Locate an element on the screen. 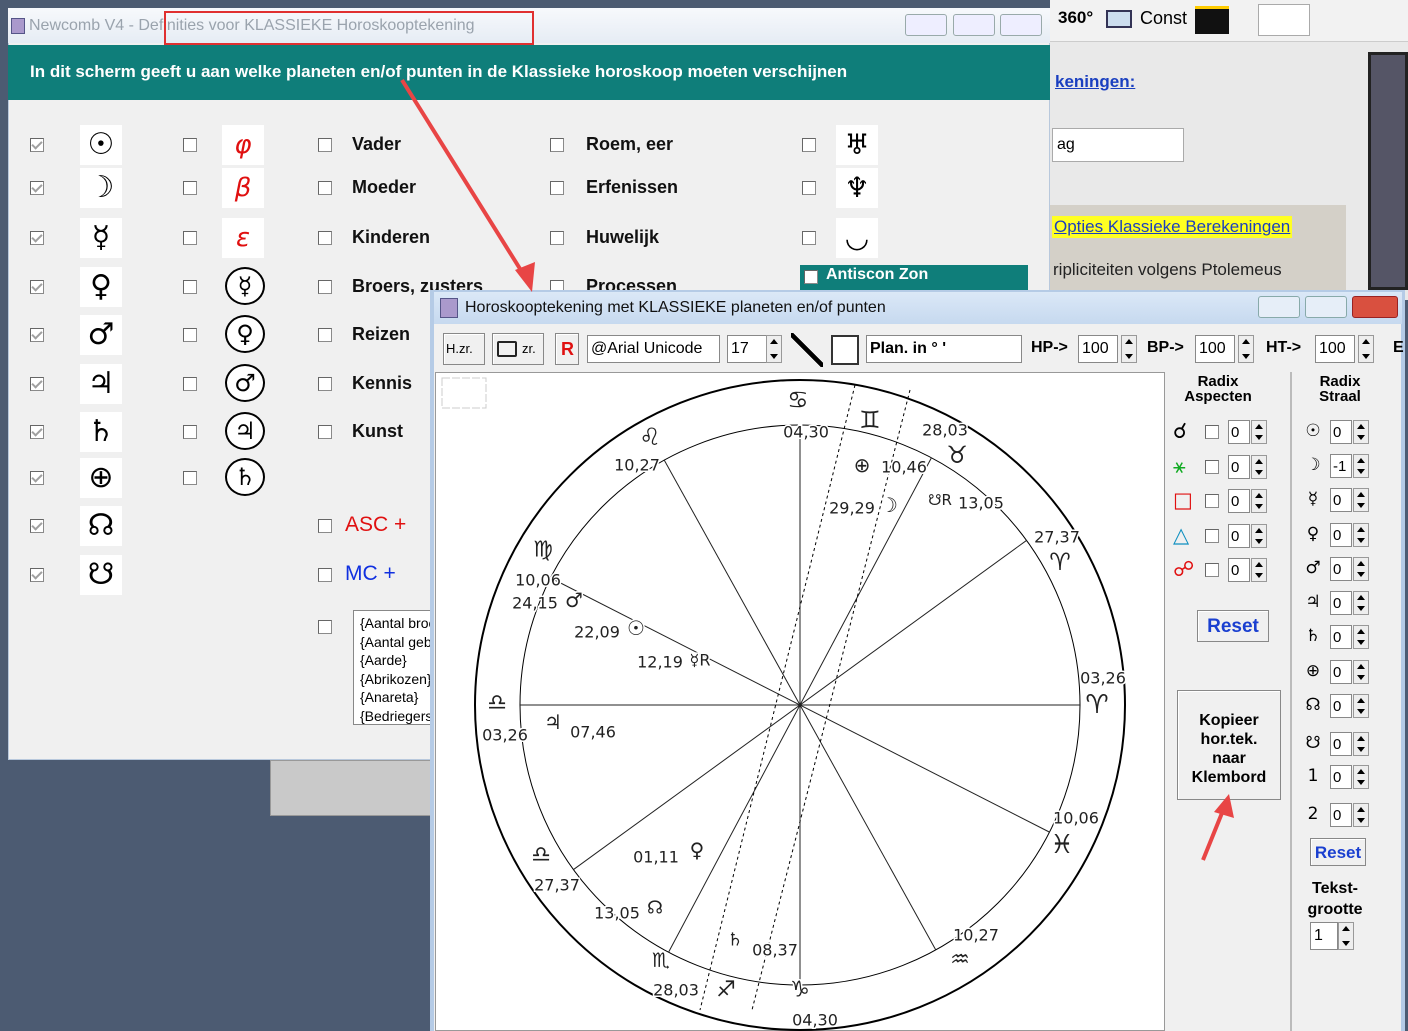 The width and height of the screenshot is (1408, 1031). rect-tool is located at coordinates (845, 350).